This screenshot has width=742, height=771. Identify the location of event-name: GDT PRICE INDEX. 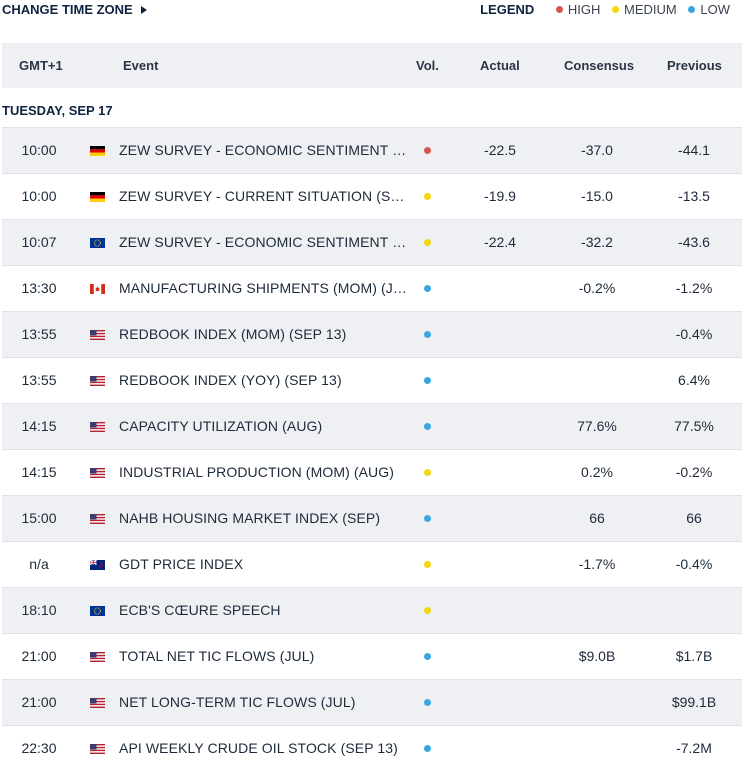
(181, 564).